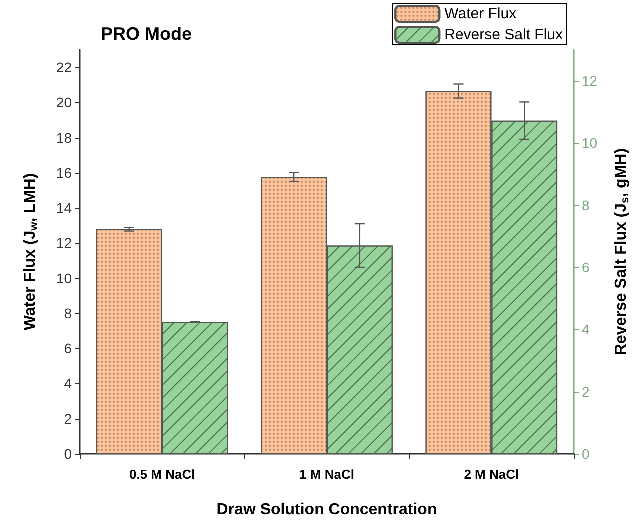 The height and width of the screenshot is (523, 639). I want to click on y-tick-label: 8, so click(68, 313).